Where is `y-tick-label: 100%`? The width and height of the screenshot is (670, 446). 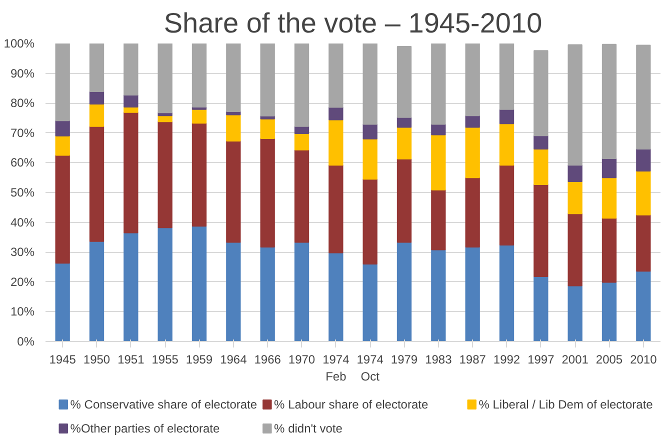
y-tick-label: 100% is located at coordinates (19, 43).